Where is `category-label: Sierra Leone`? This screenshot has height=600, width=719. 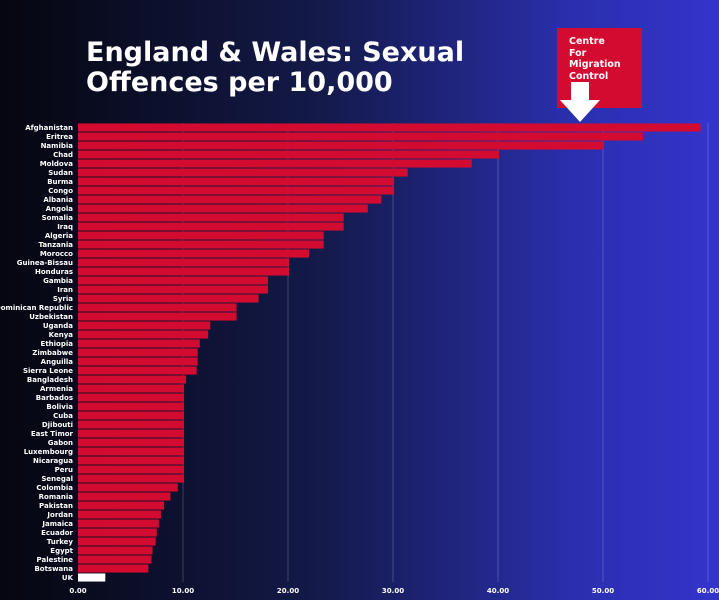 category-label: Sierra Leone is located at coordinates (48, 371).